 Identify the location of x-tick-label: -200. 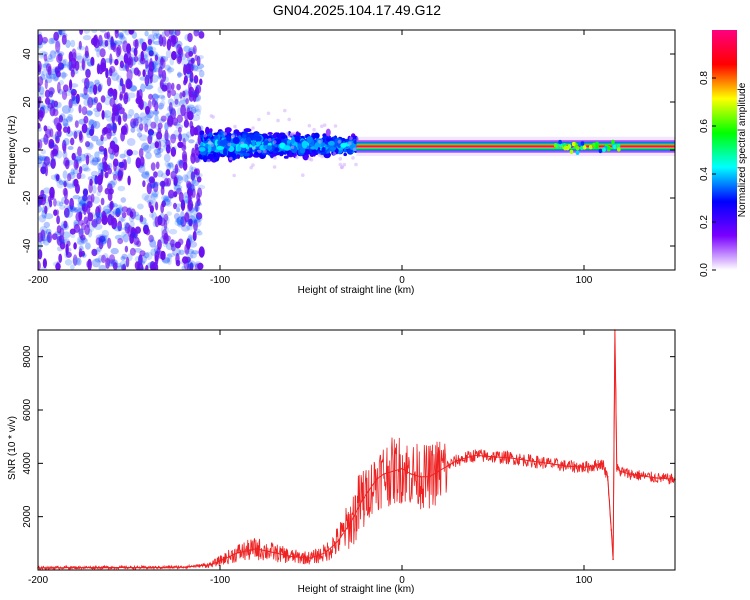
(38, 280).